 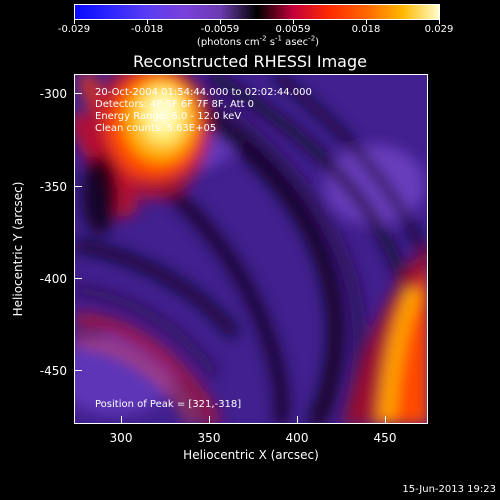 What do you see at coordinates (147, 29) in the screenshot?
I see `colorbar-tick-label: -0.018` at bounding box center [147, 29].